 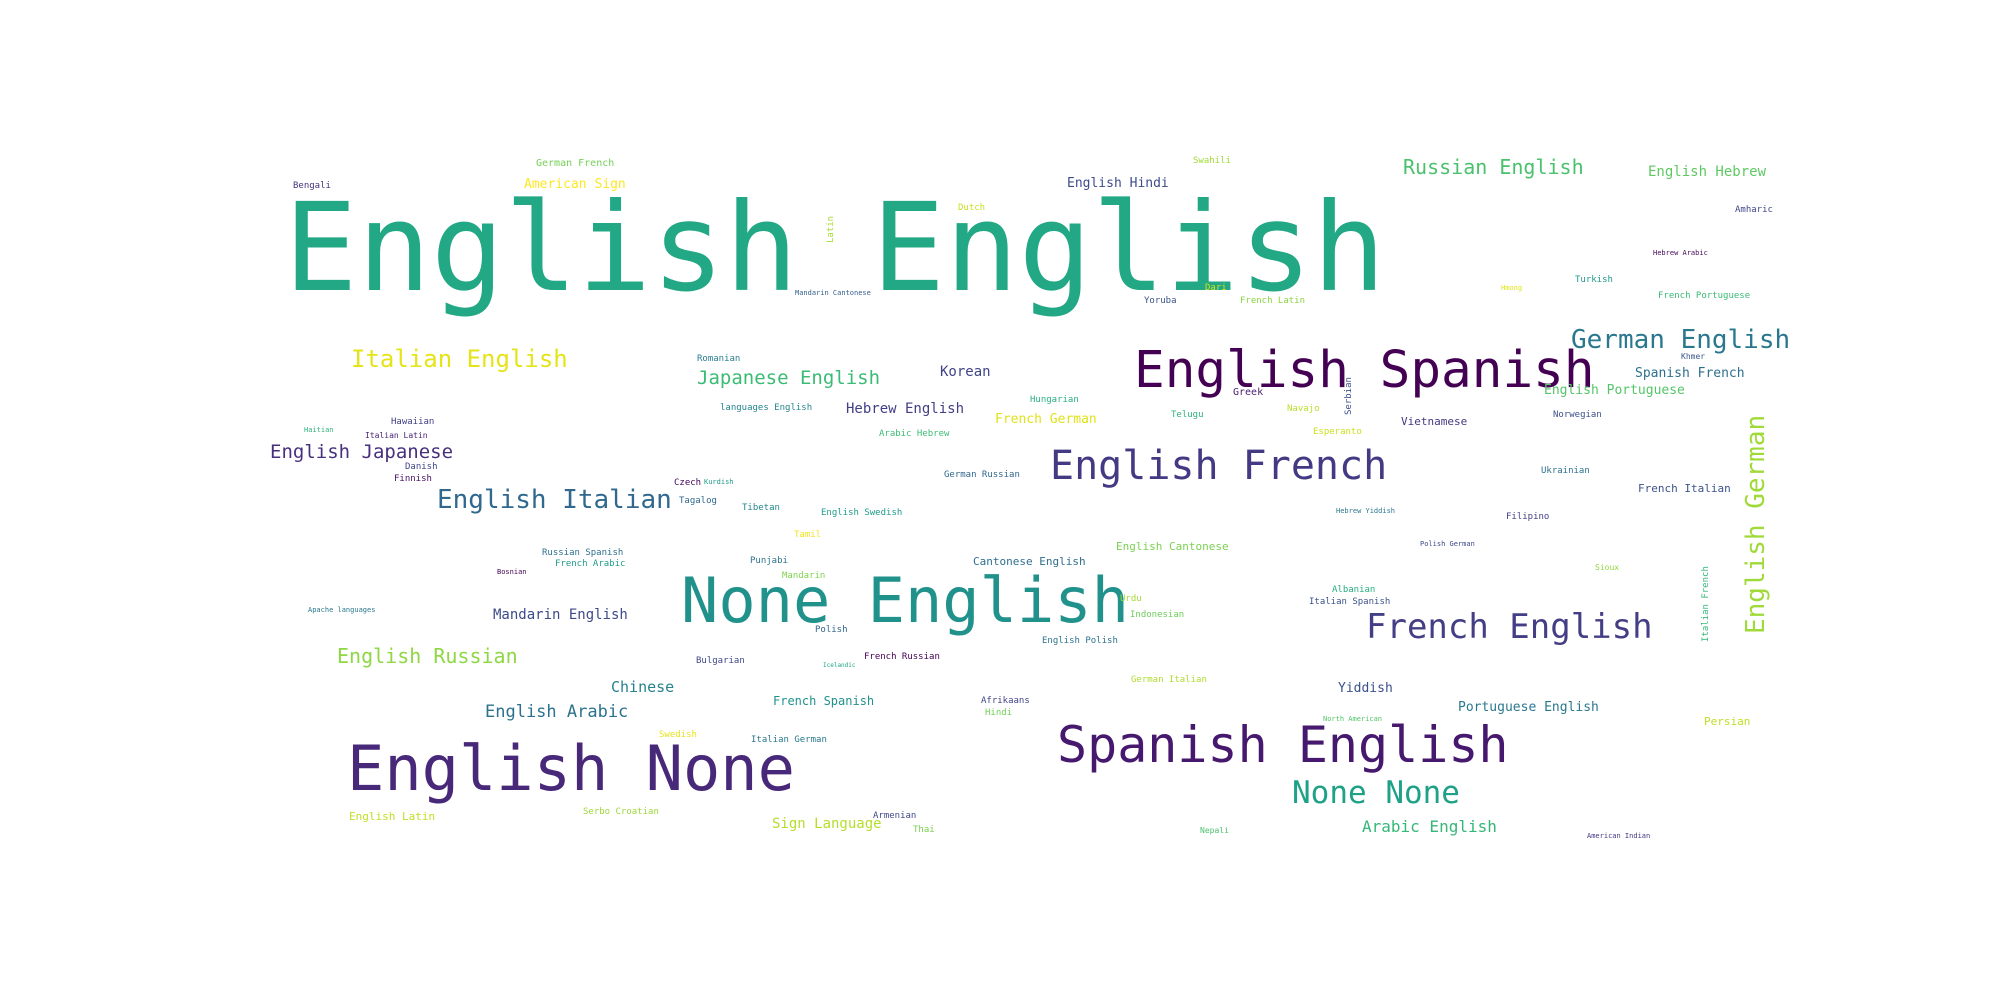 I want to click on word-kurdish: Kurdish, so click(x=719, y=482).